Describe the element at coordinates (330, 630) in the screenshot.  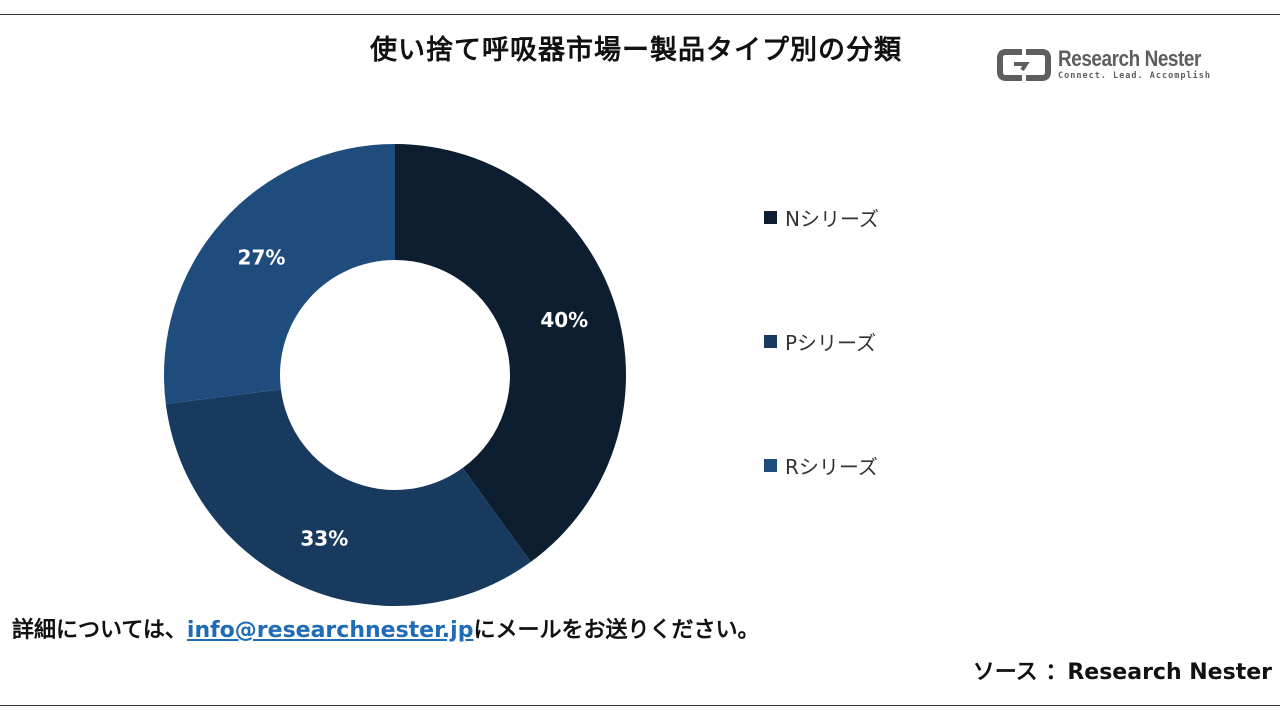
I see `email-link: info@researchnester.jp` at that location.